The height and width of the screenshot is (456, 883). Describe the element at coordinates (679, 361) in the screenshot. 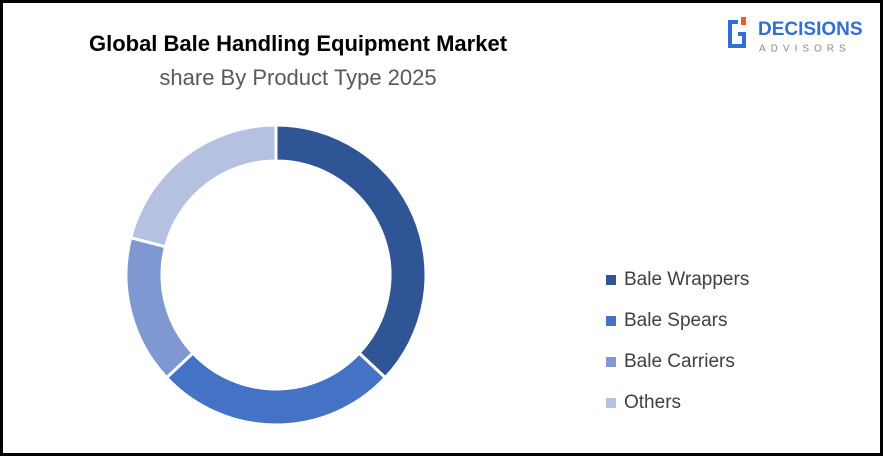

I see `legend-label: Bale Carriers` at that location.